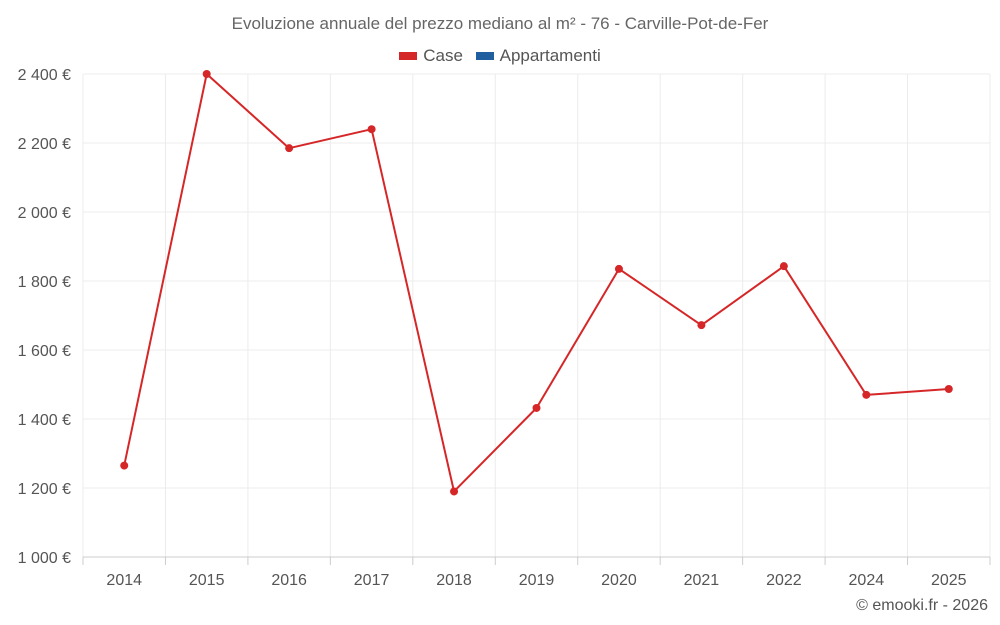  I want to click on y-tick-label: 1 600 €, so click(44, 351).